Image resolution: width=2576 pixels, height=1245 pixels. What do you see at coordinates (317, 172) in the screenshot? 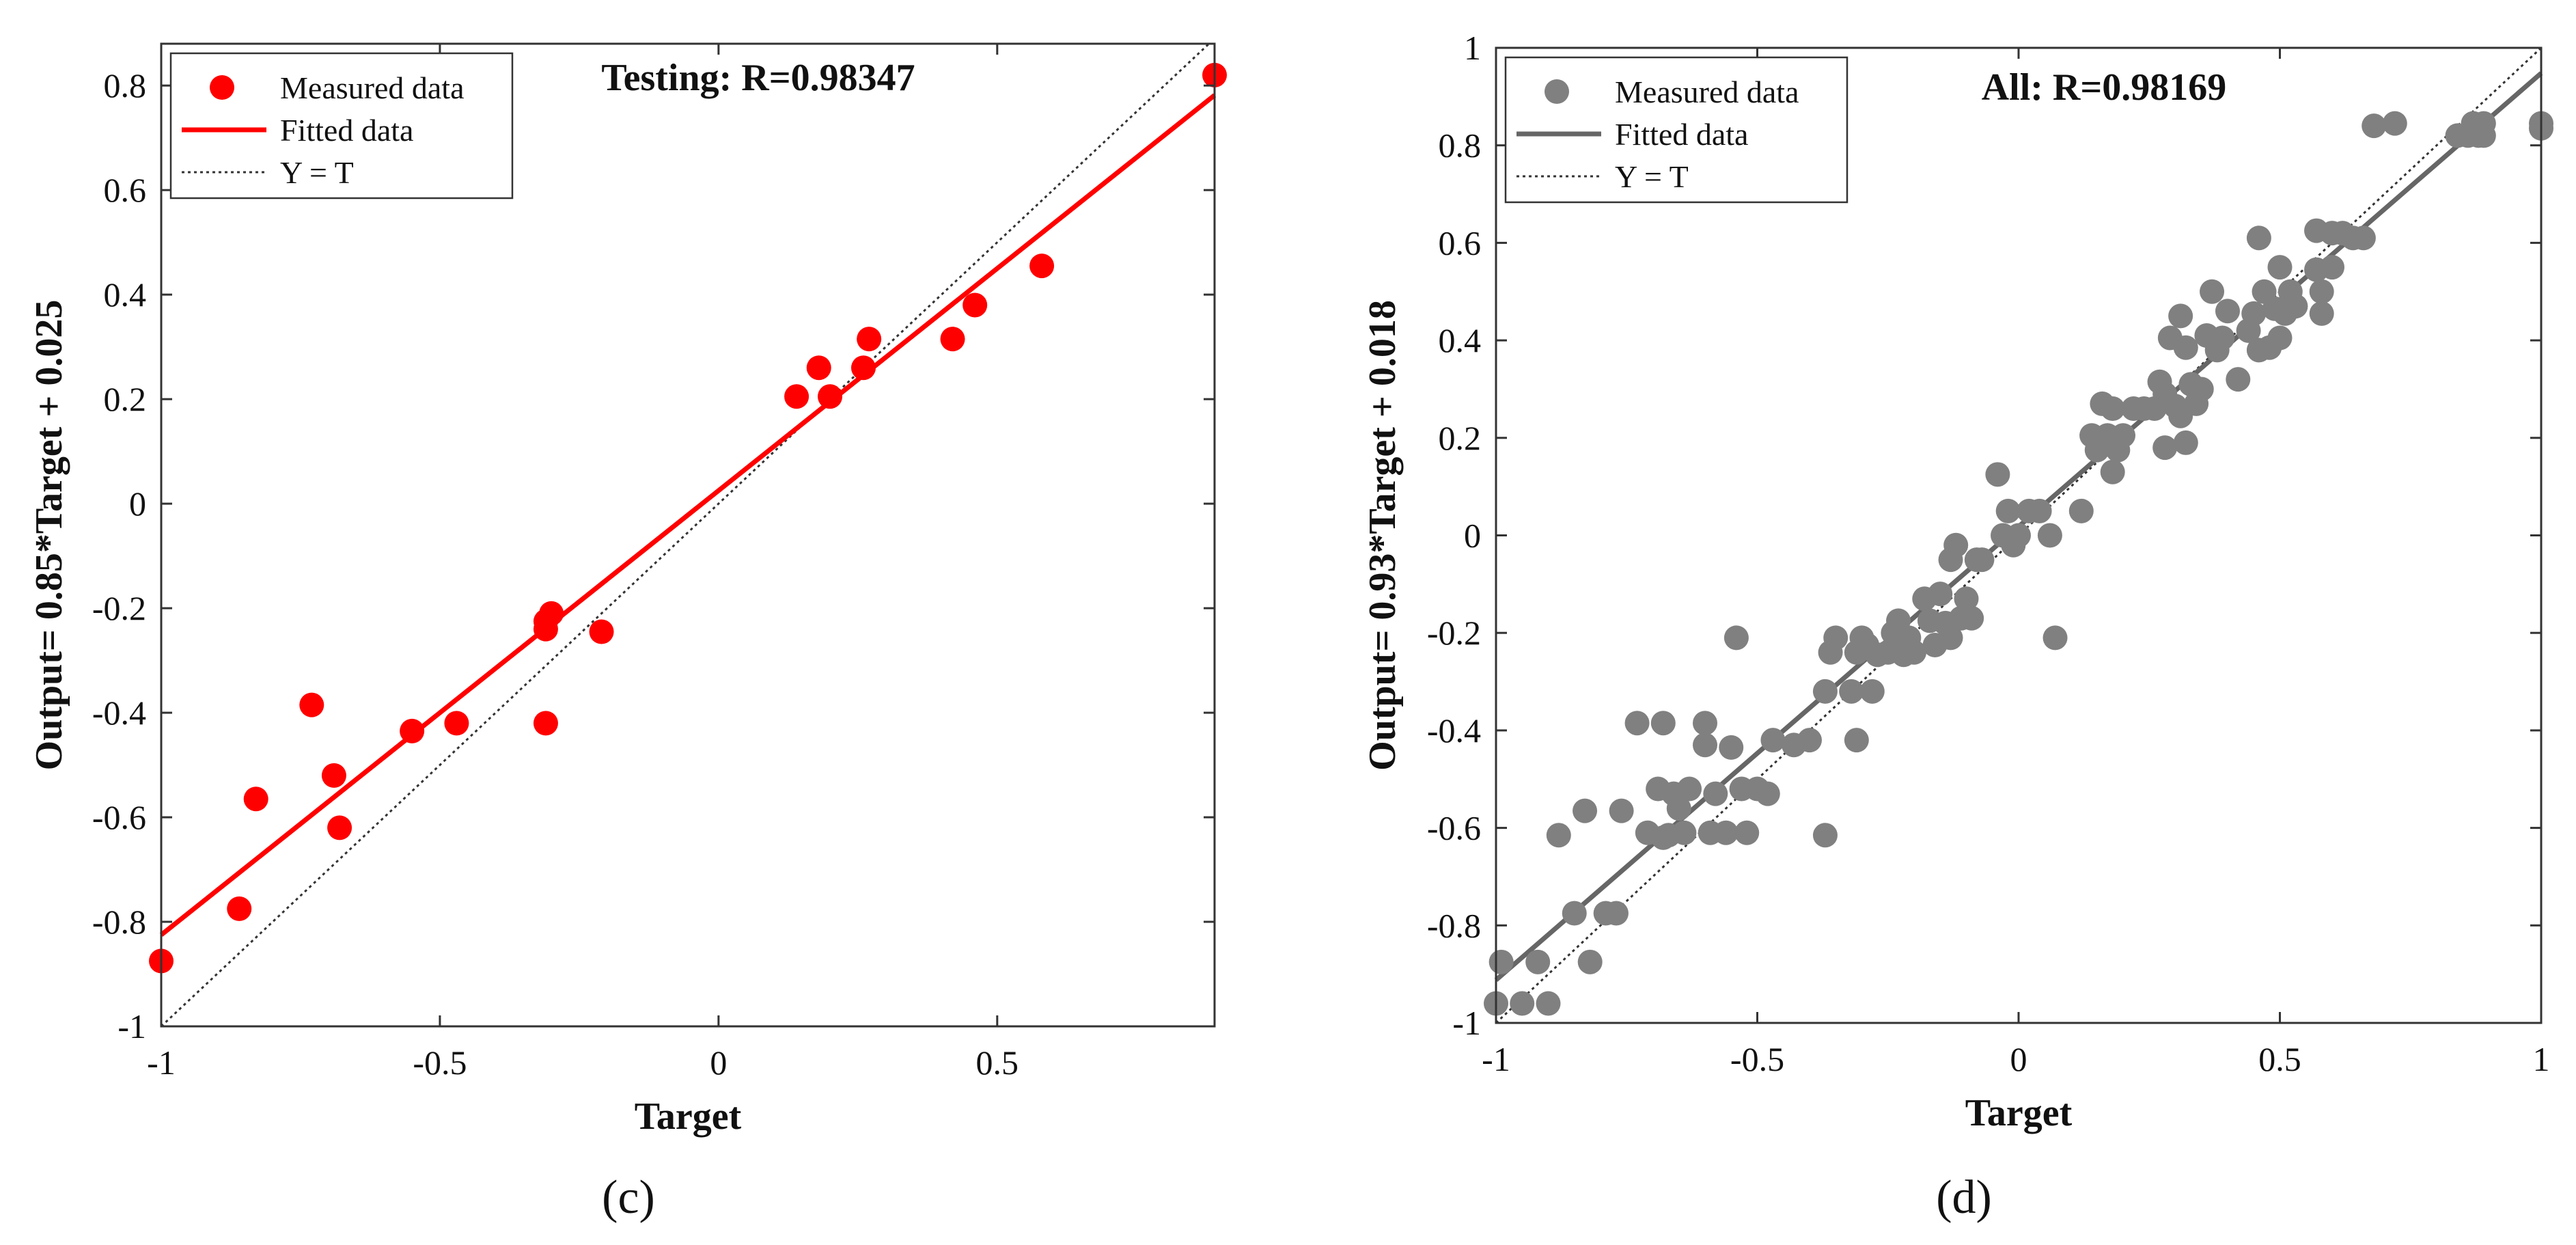
I see `chart-c-legend-identity: Y = T` at bounding box center [317, 172].